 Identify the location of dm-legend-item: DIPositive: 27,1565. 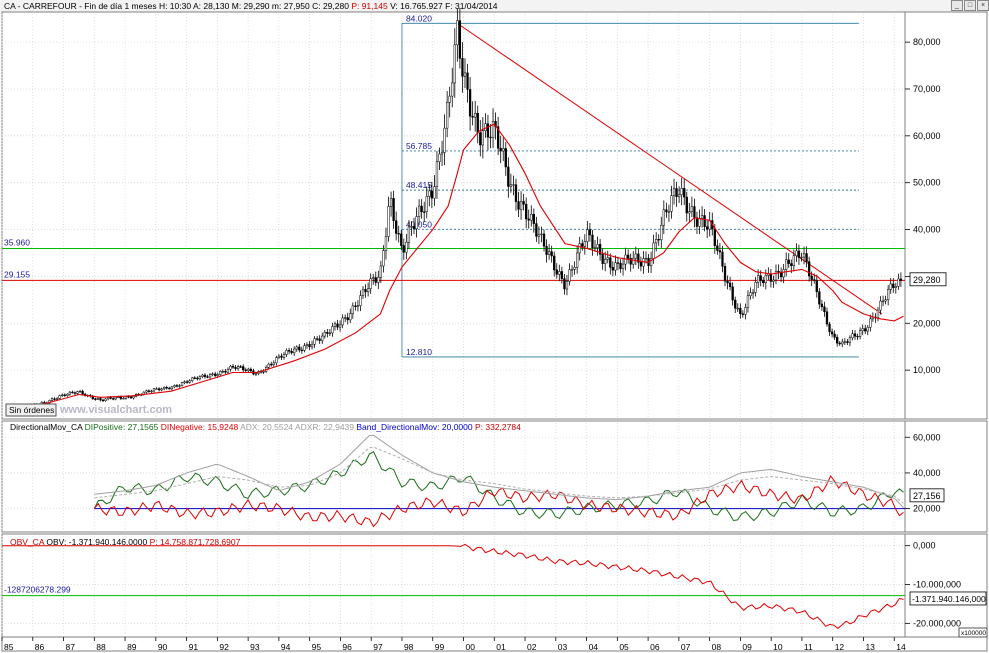
(123, 427).